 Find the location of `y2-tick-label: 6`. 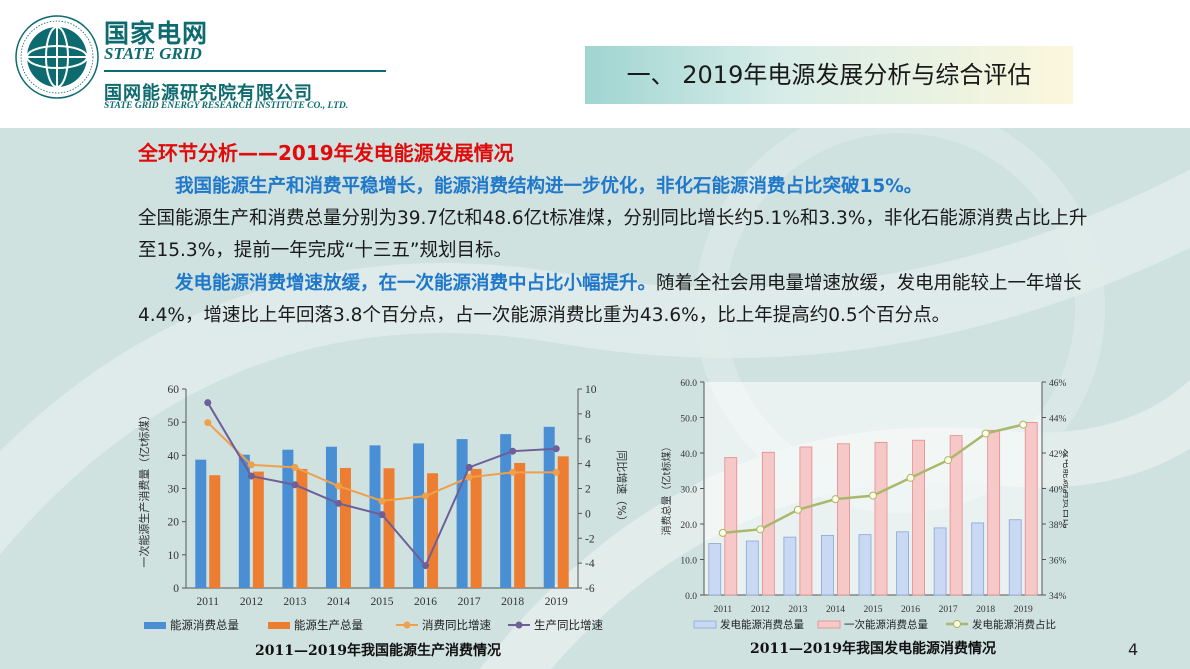

y2-tick-label: 6 is located at coordinates (588, 440).